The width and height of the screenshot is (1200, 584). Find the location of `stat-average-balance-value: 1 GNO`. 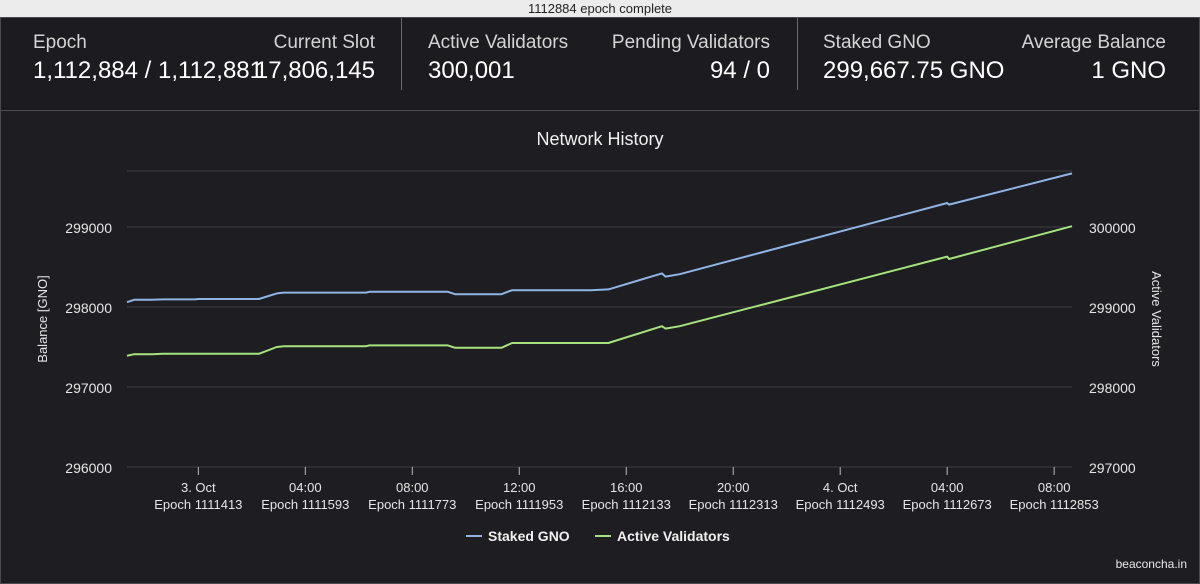

stat-average-balance-value: 1 GNO is located at coordinates (1128, 70).